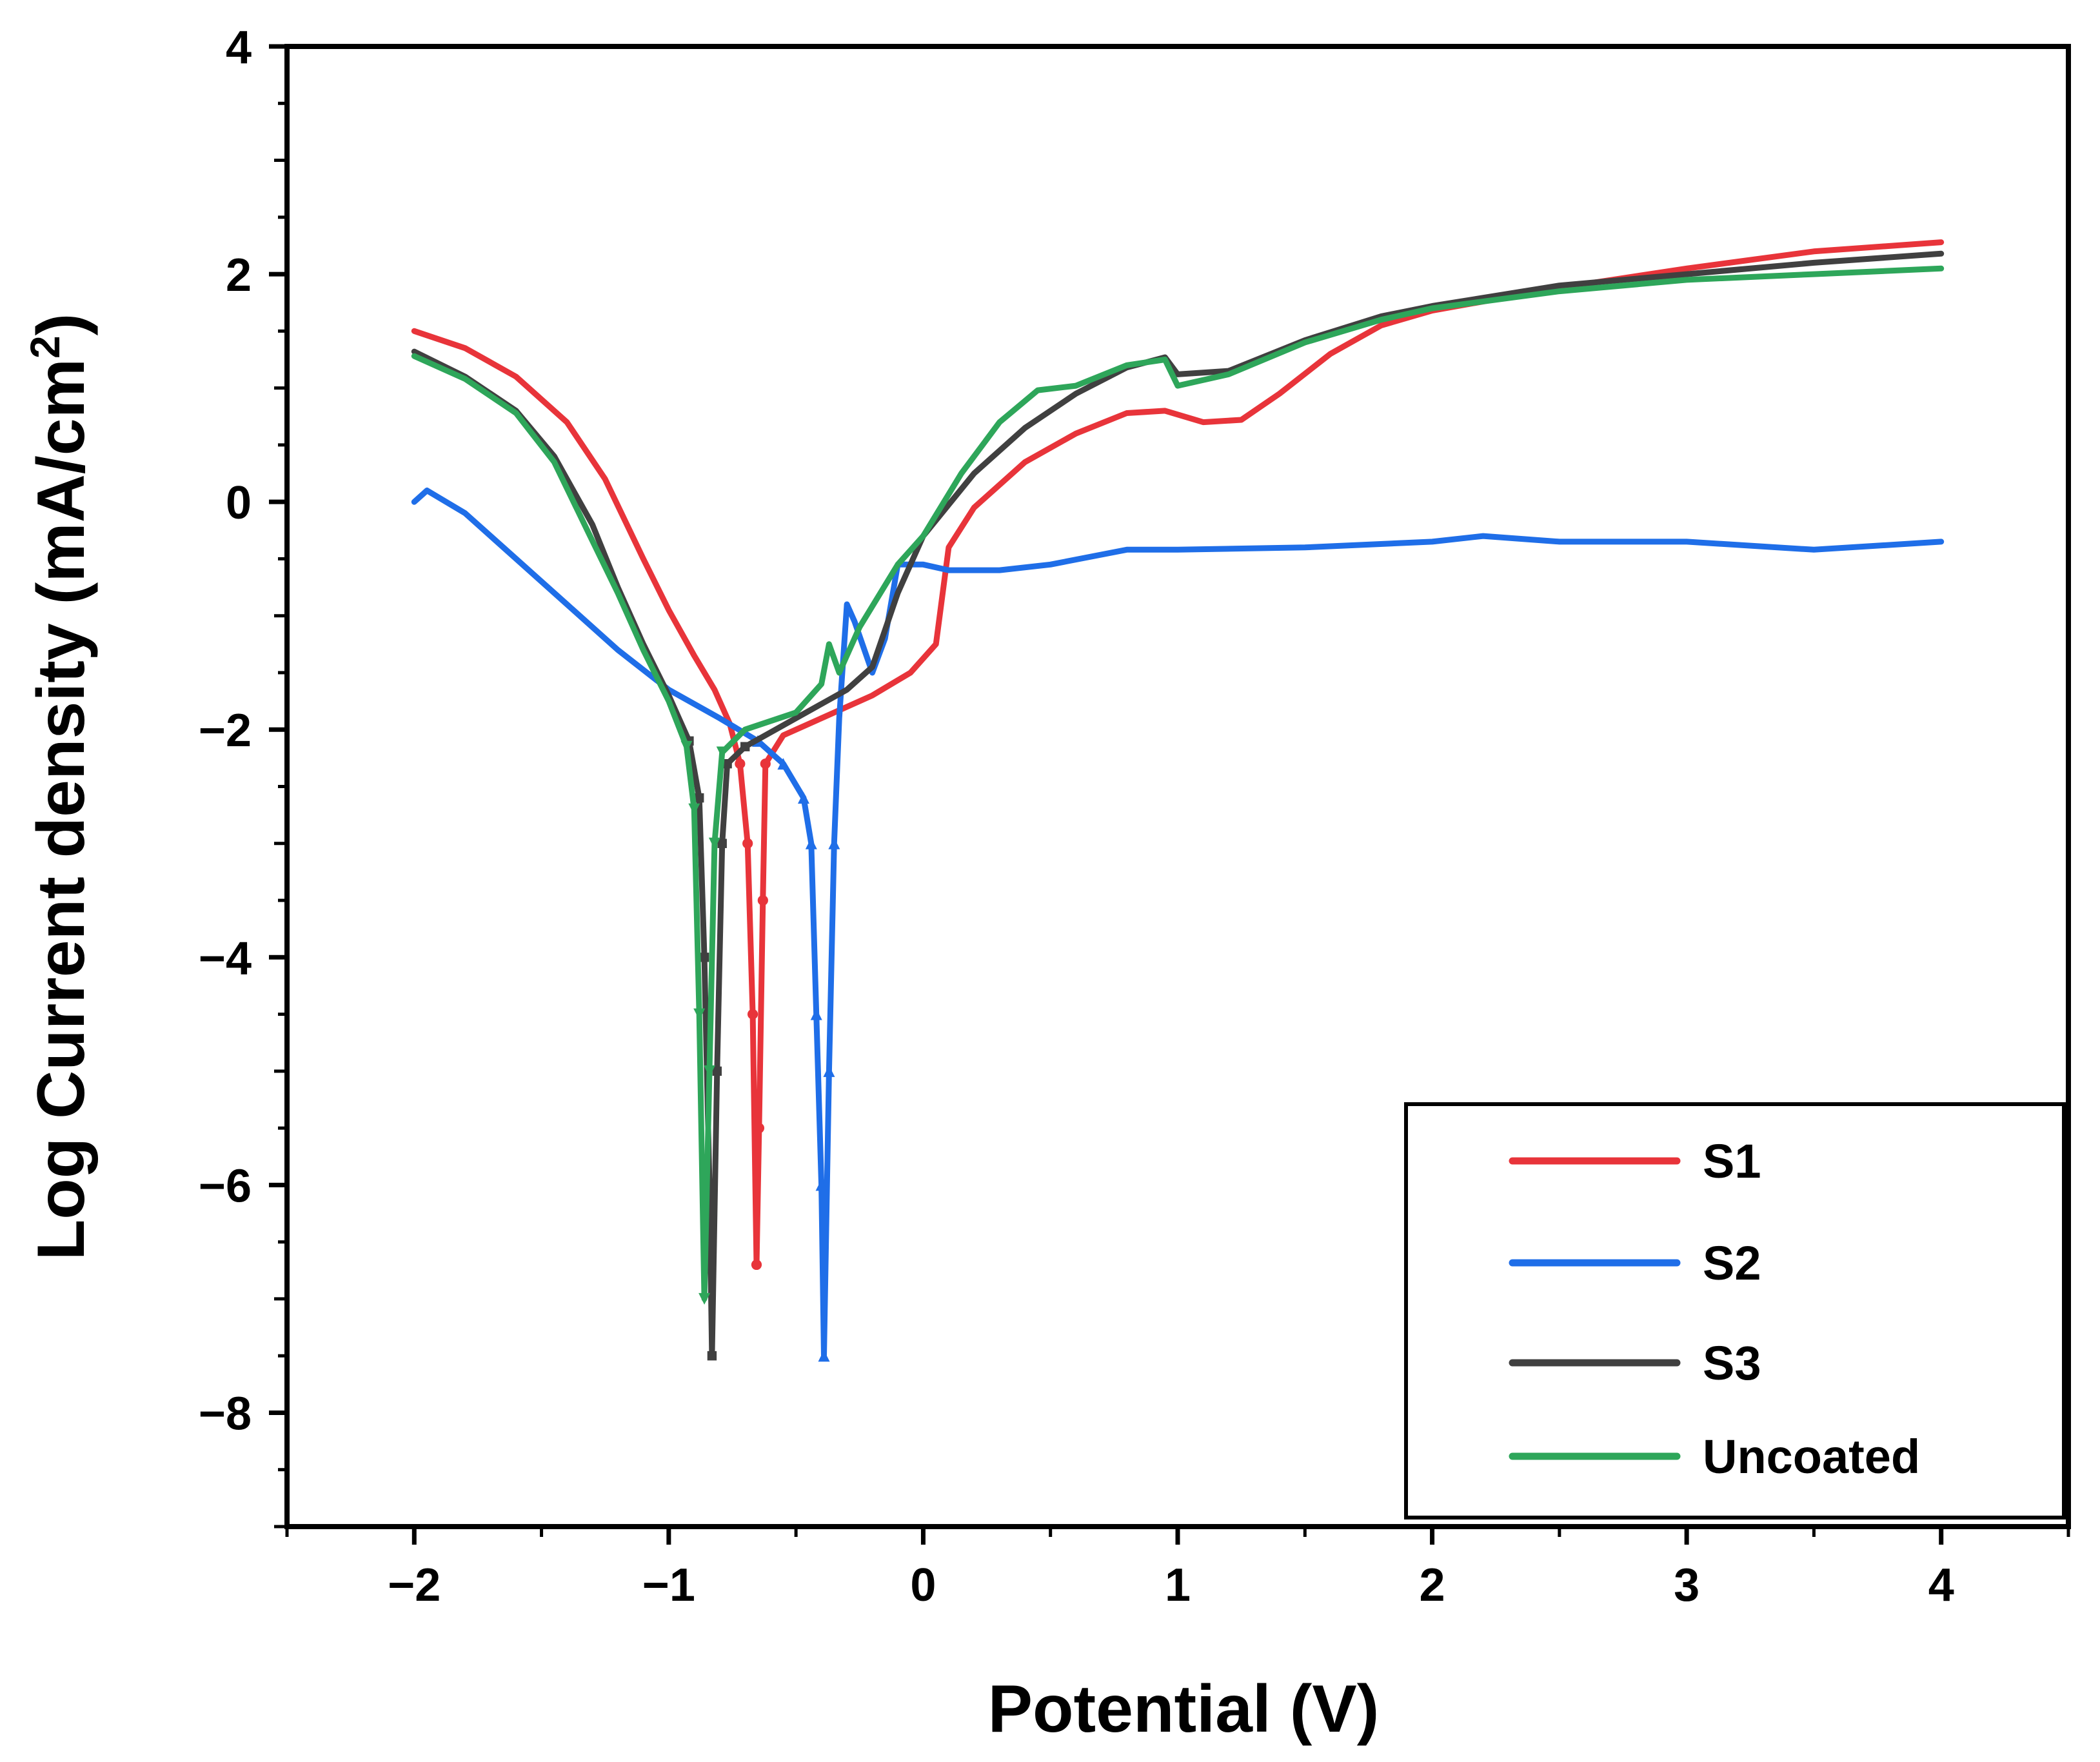  Describe the element at coordinates (1178, 1585) in the screenshot. I see `x-tick-label: 1` at that location.